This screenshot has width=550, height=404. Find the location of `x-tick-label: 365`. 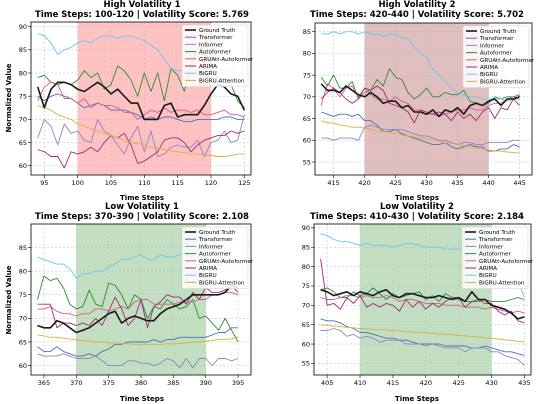

x-tick-label: 365 is located at coordinates (44, 383).